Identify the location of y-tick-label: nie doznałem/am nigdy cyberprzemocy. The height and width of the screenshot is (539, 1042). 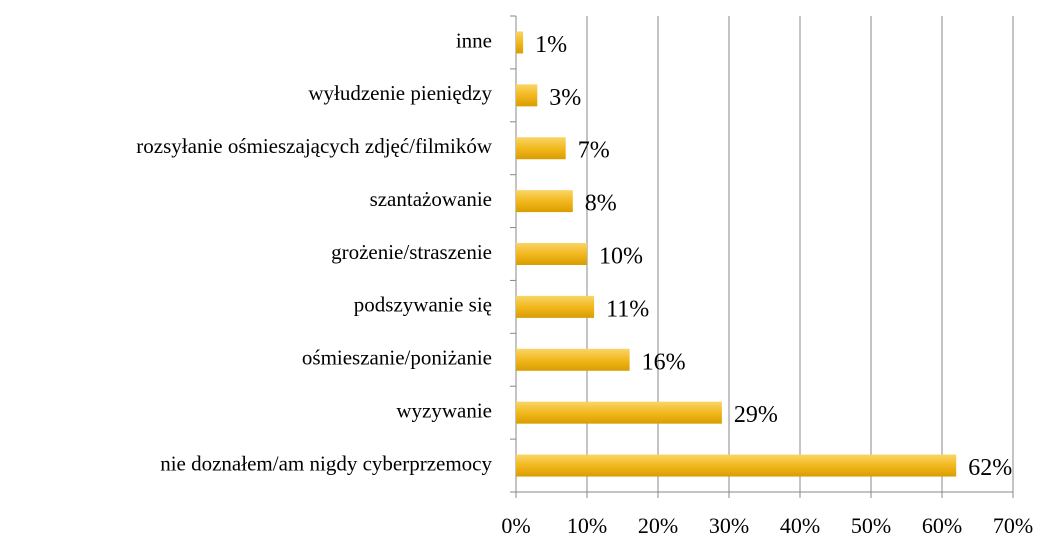
(326, 463).